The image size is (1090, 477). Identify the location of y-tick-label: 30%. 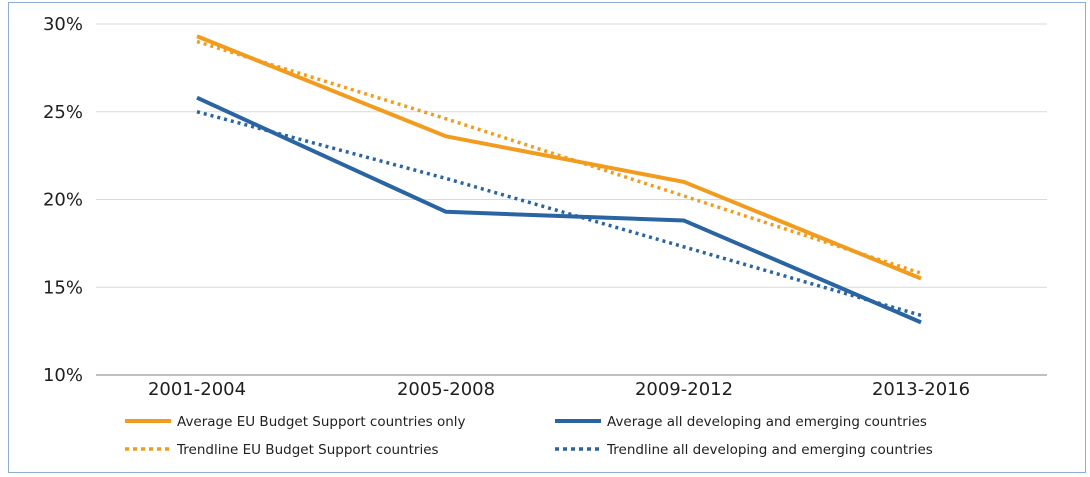
(63, 24).